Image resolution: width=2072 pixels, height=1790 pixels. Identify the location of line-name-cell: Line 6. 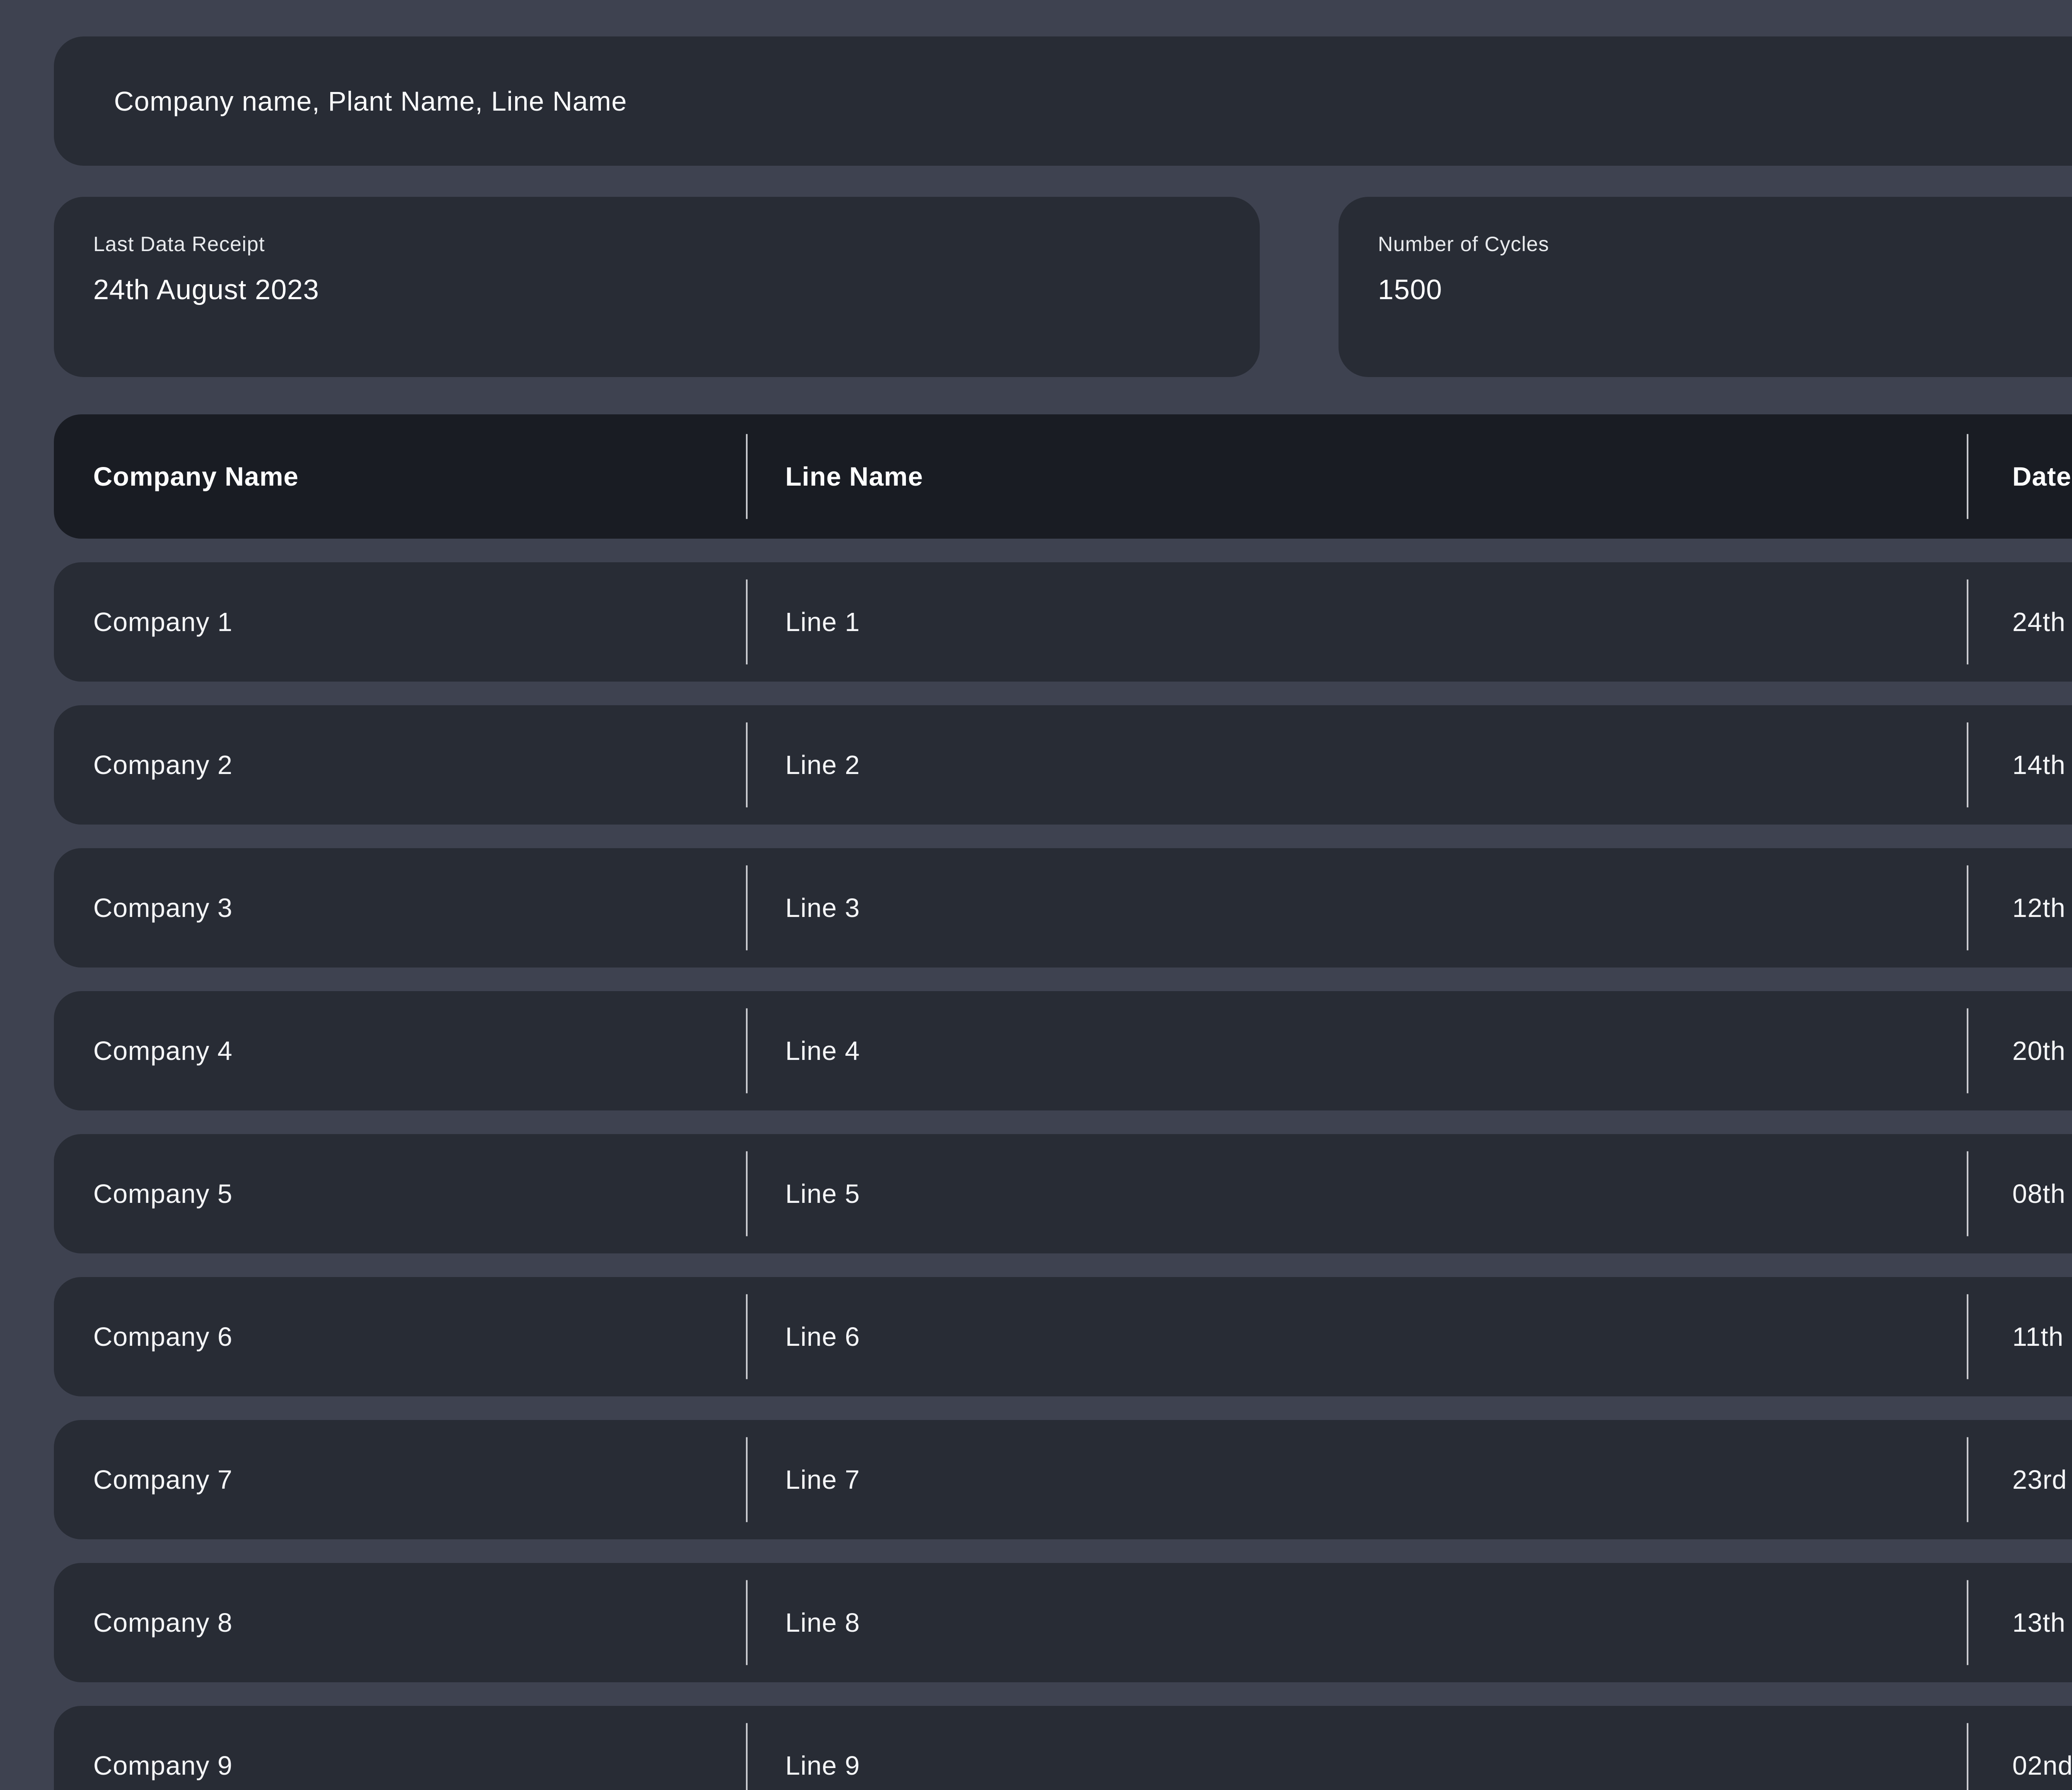
(1356, 1337).